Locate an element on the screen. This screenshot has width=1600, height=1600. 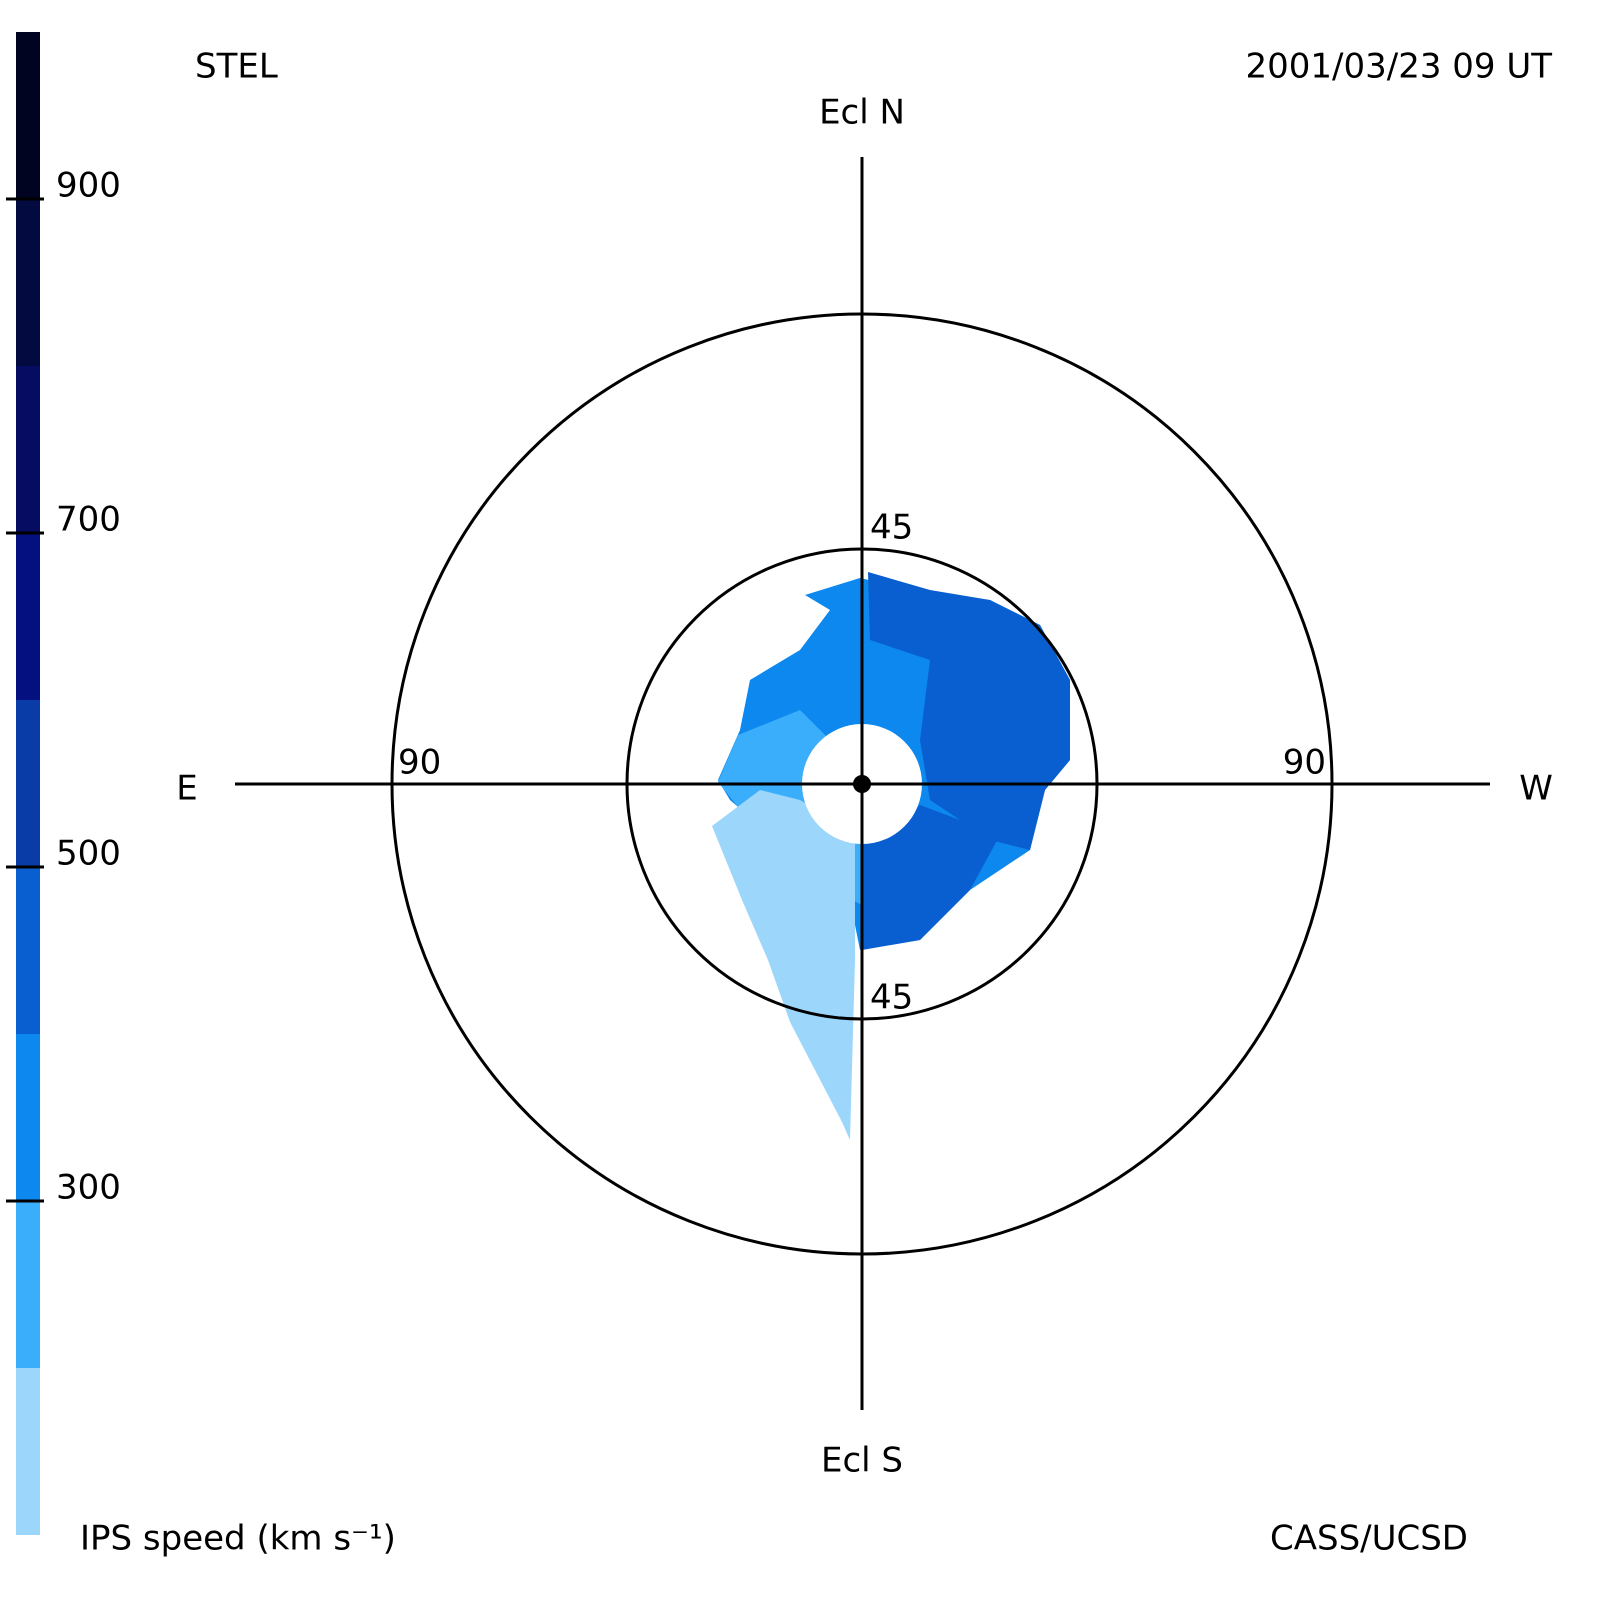
colorbar-tick-label: 900 is located at coordinates (88, 186).